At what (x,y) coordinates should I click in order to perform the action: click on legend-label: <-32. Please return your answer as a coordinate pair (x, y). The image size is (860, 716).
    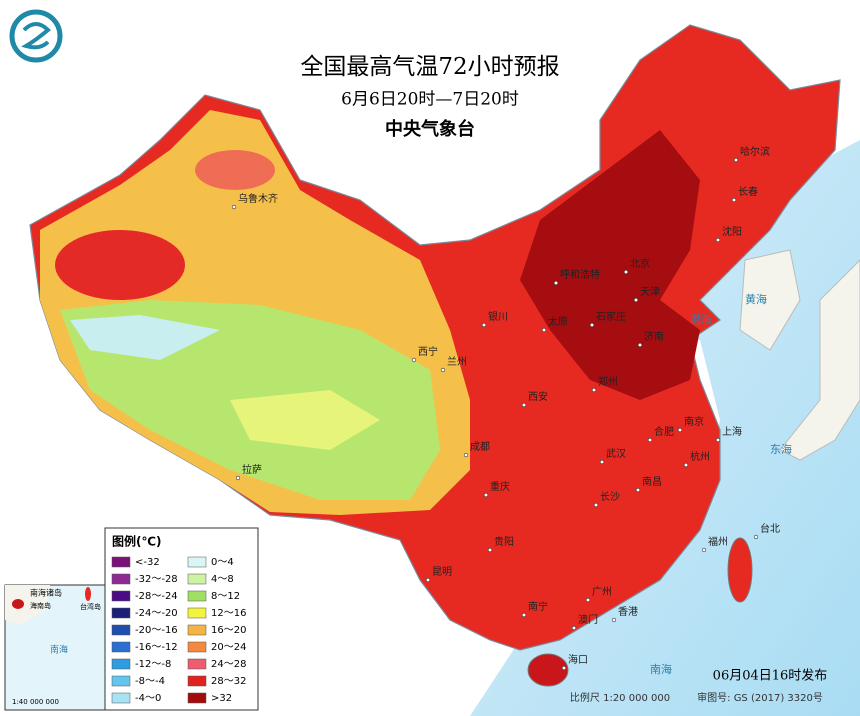
    Looking at the image, I should click on (147, 562).